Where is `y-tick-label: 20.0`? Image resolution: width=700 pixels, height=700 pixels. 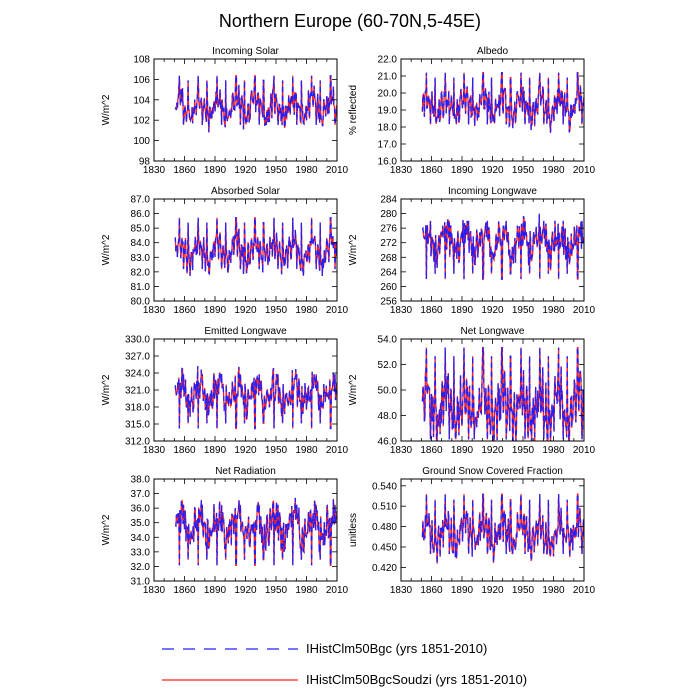 y-tick-label: 20.0 is located at coordinates (388, 94).